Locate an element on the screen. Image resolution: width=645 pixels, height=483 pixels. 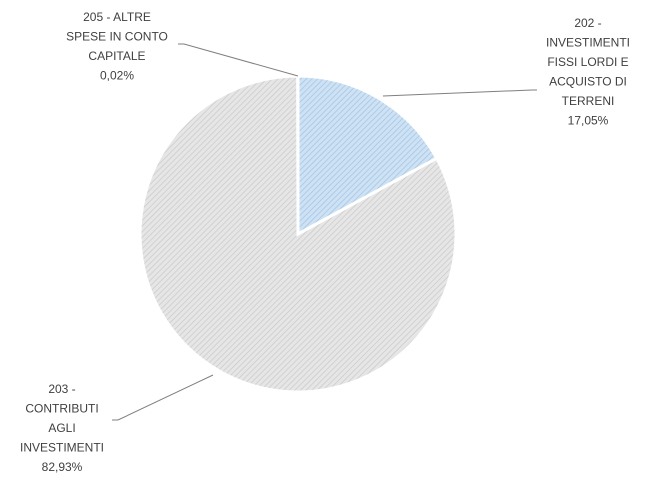
slice-investimenti-fissi-label-line: ACQUISTO DI is located at coordinates (588, 82).